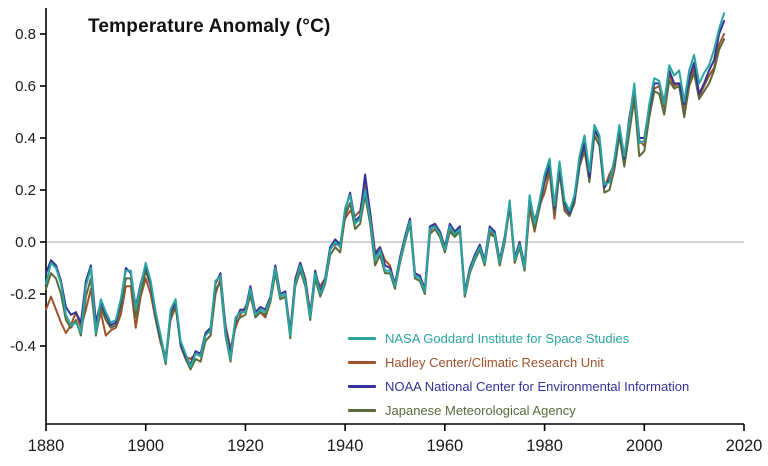 The image size is (768, 466). Describe the element at coordinates (362, 410) in the screenshot. I see `legend-line-swatch-jma` at that location.